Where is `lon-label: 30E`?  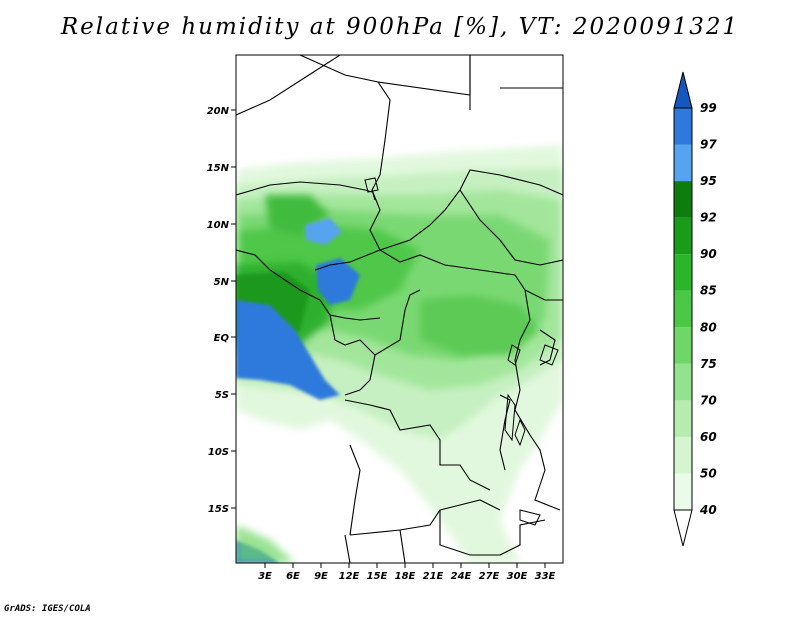
lon-label: 30E is located at coordinates (517, 576).